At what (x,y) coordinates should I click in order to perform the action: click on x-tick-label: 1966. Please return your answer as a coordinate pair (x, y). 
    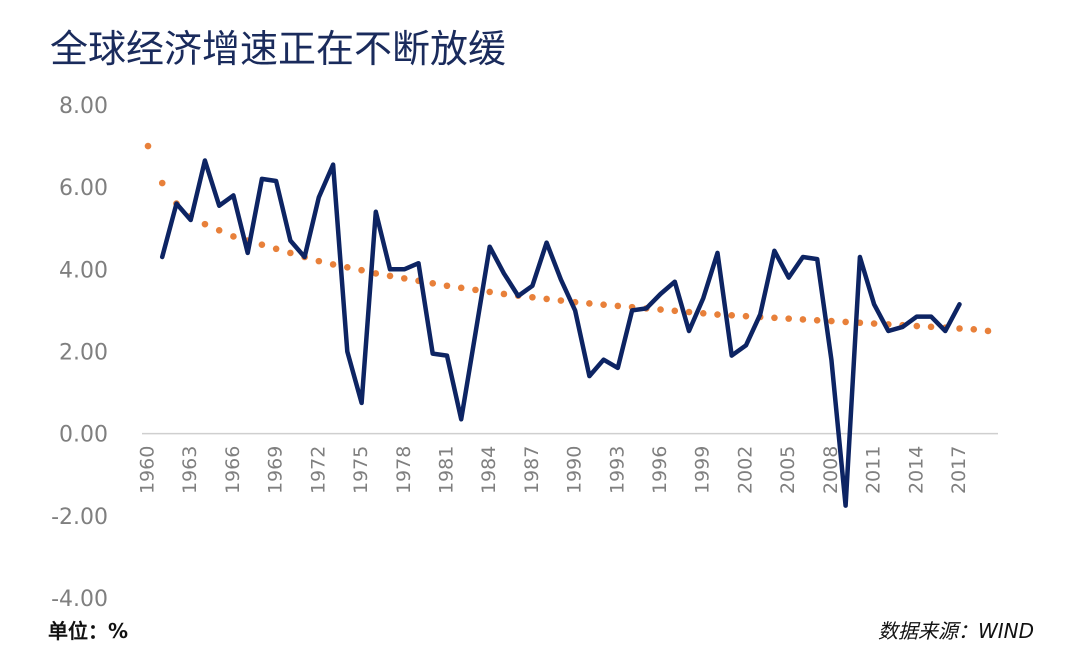
    Looking at the image, I should click on (233, 470).